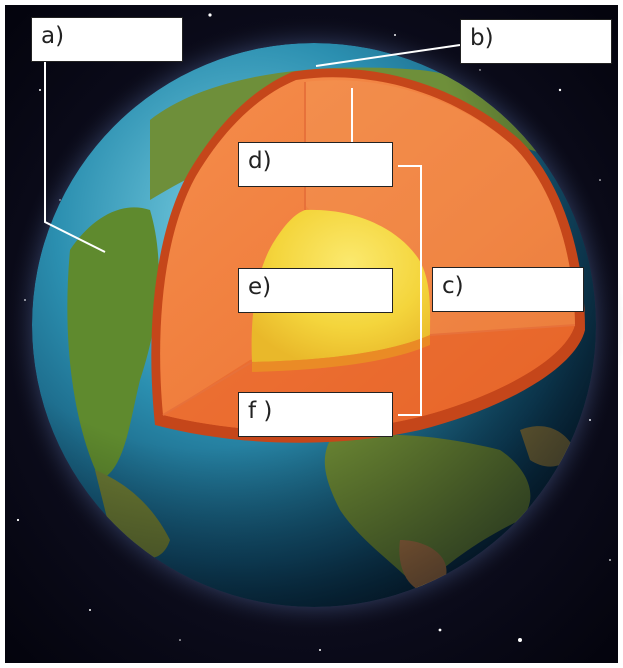 This screenshot has width=623, height=668. What do you see at coordinates (315, 290) in the screenshot?
I see `label-box-e: e)` at bounding box center [315, 290].